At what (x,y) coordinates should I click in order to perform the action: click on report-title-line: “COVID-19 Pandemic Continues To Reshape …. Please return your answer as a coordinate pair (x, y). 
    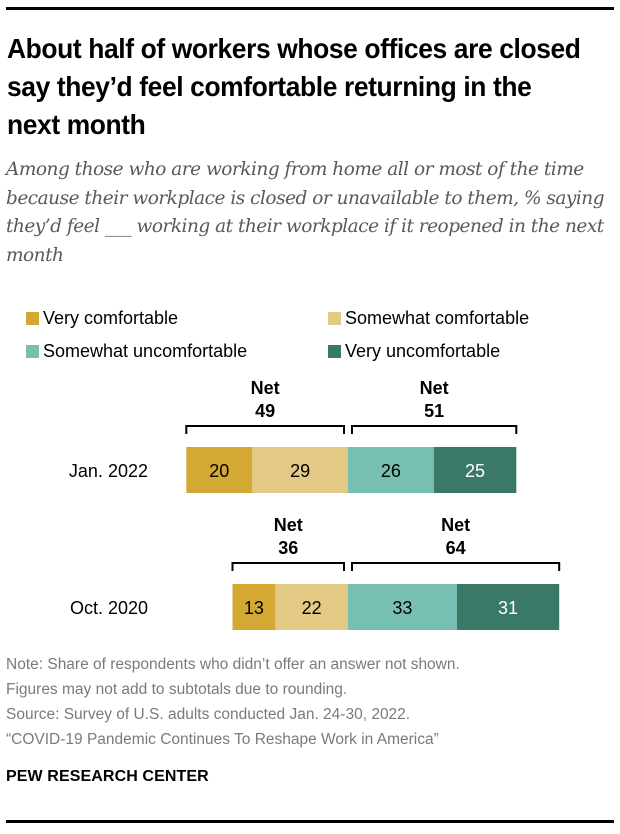
    Looking at the image, I should click on (222, 739).